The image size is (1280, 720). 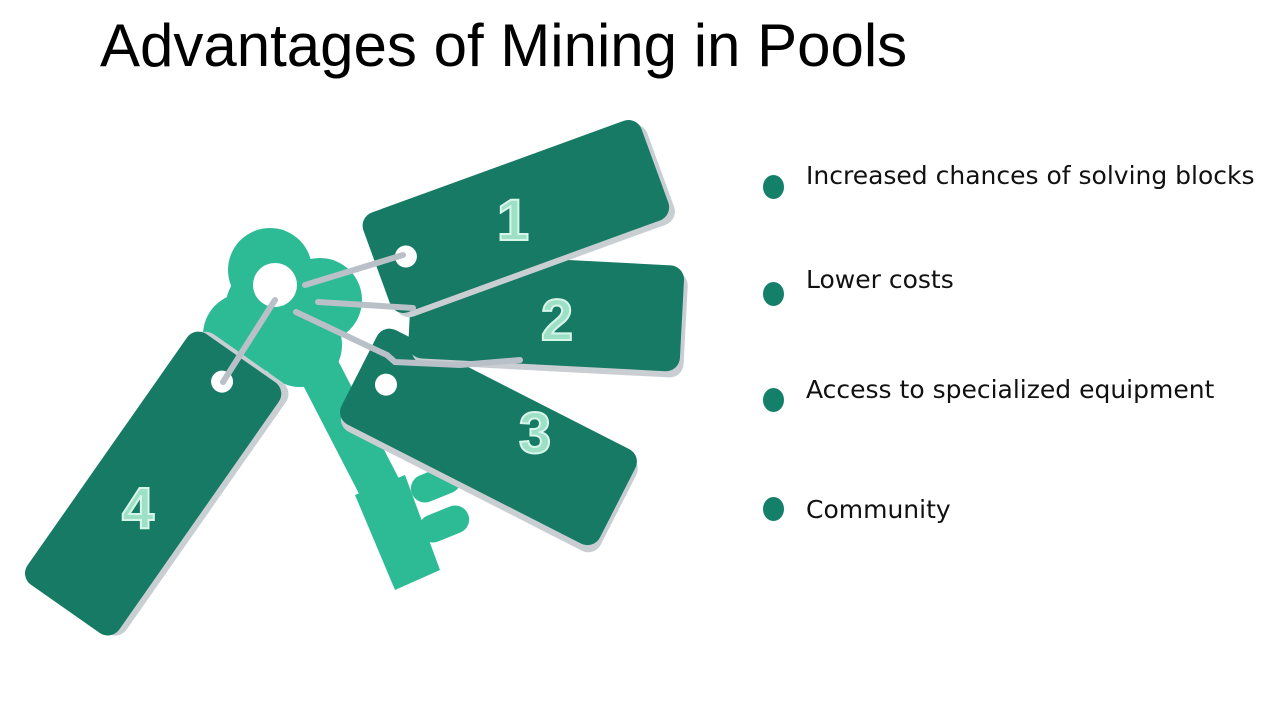 What do you see at coordinates (1030, 175) in the screenshot?
I see `bullet-1-text: Increased chances of solving blocks` at bounding box center [1030, 175].